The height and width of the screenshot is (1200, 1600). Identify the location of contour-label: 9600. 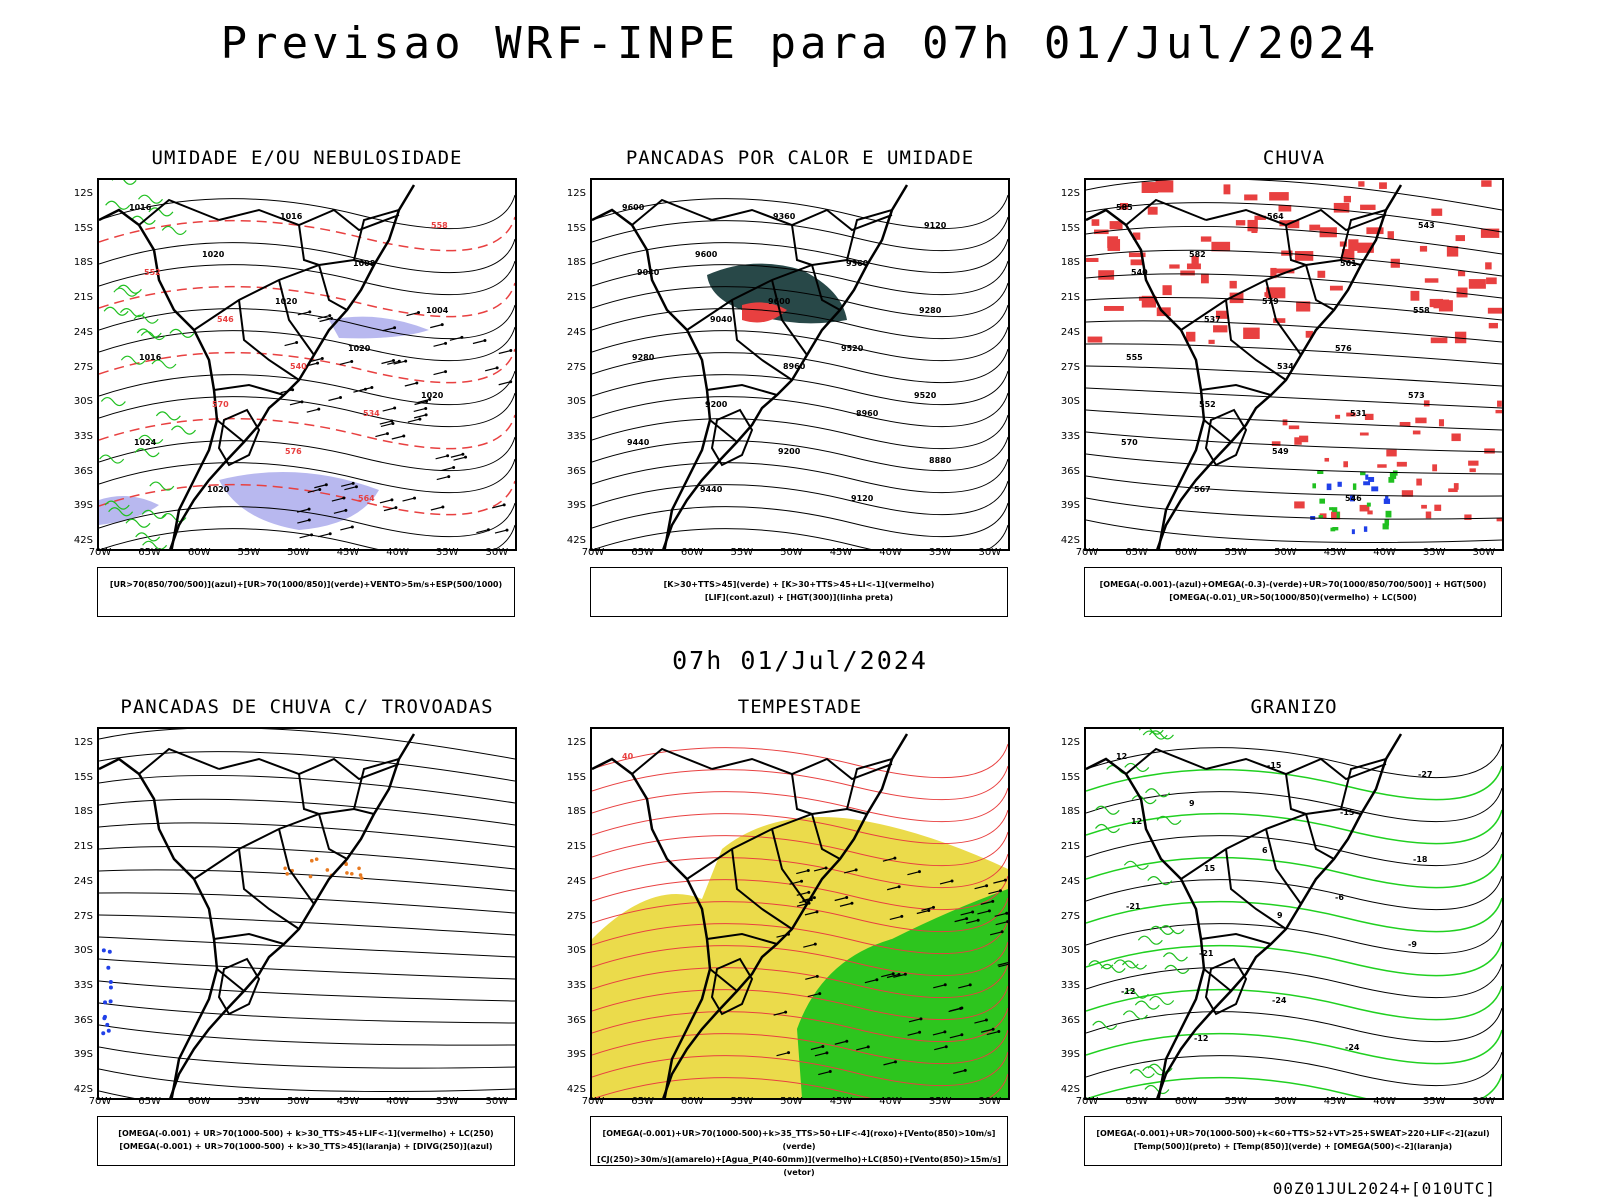
(779, 301).